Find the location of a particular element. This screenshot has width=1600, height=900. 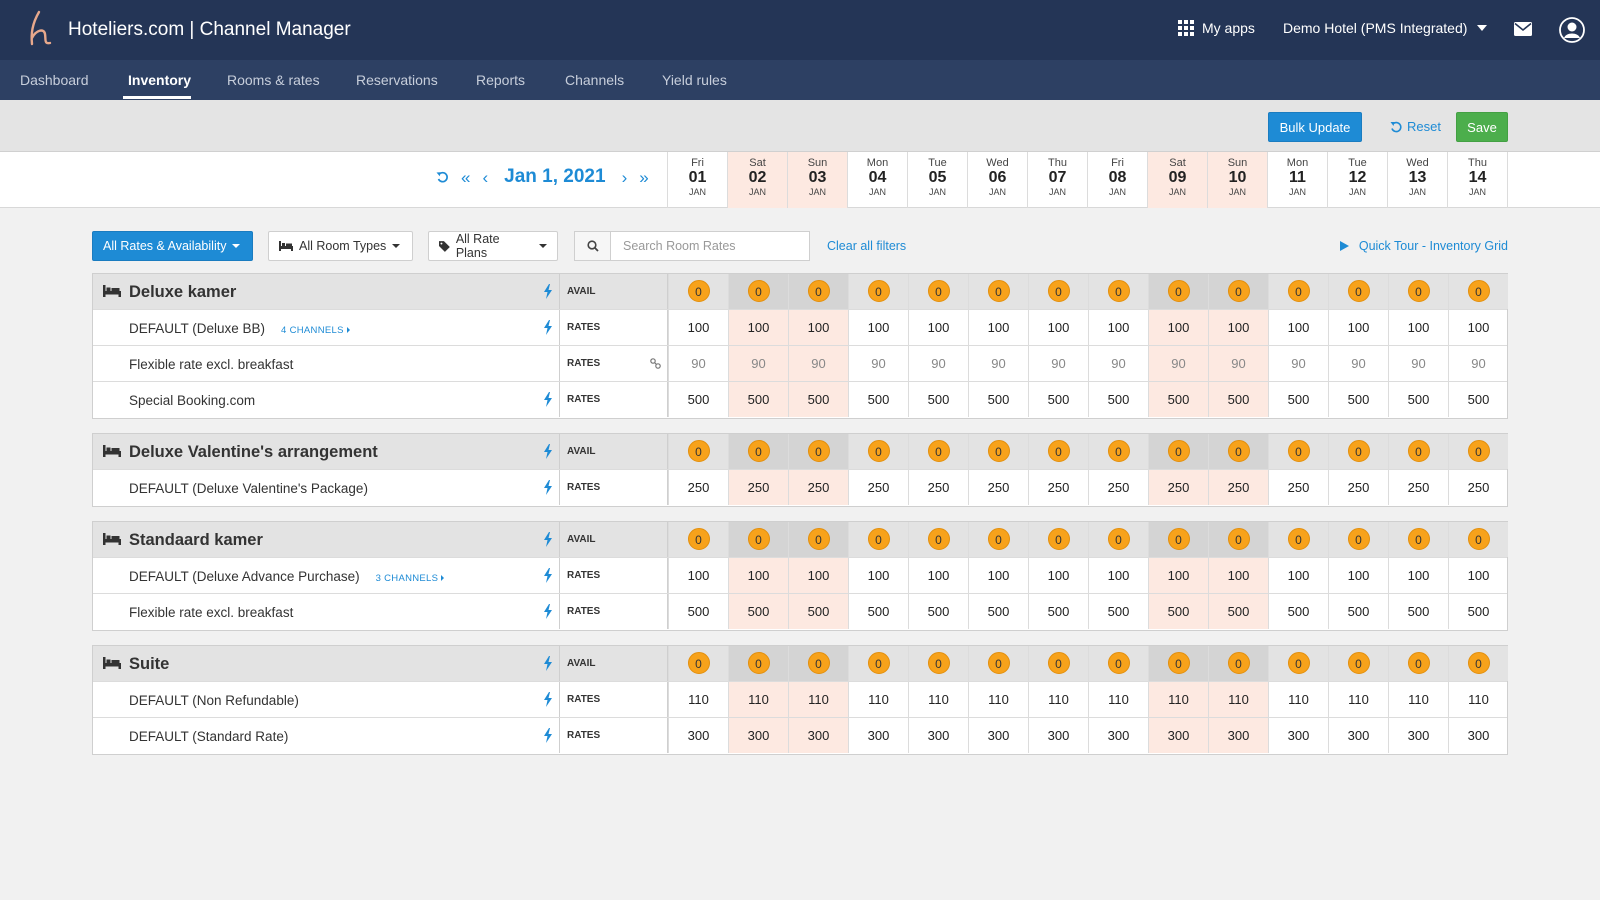

nav-dashboard: Dashboard is located at coordinates (54, 80).